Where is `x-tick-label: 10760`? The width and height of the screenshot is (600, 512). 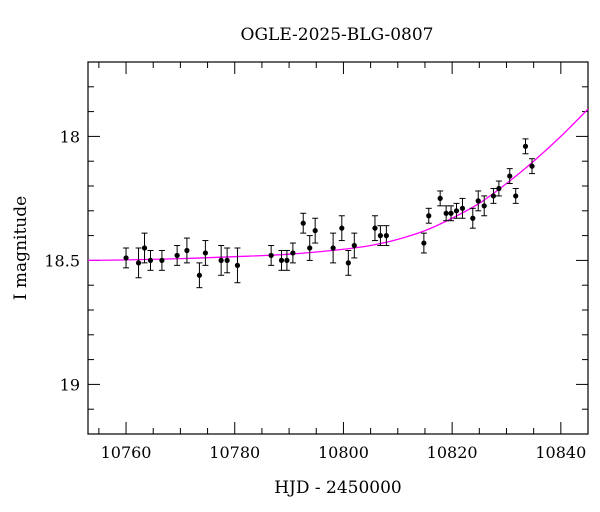 x-tick-label: 10760 is located at coordinates (126, 452).